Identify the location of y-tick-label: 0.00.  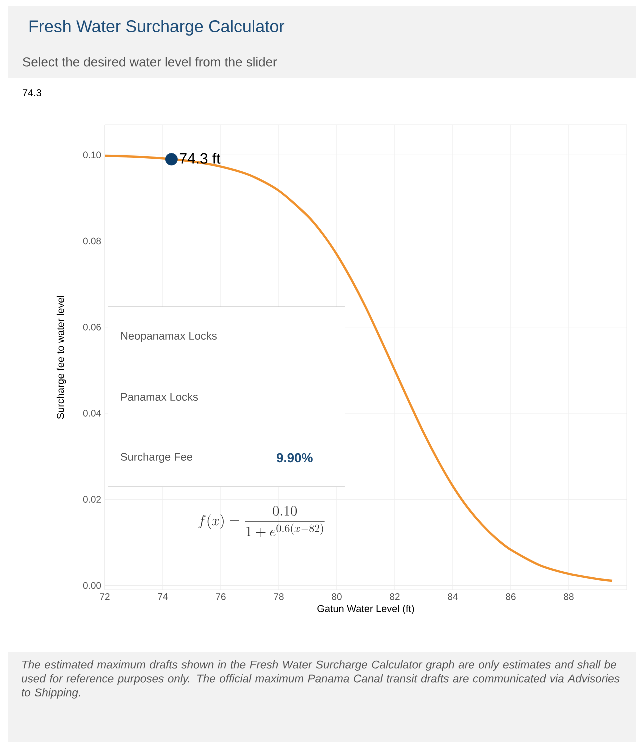
(92, 586).